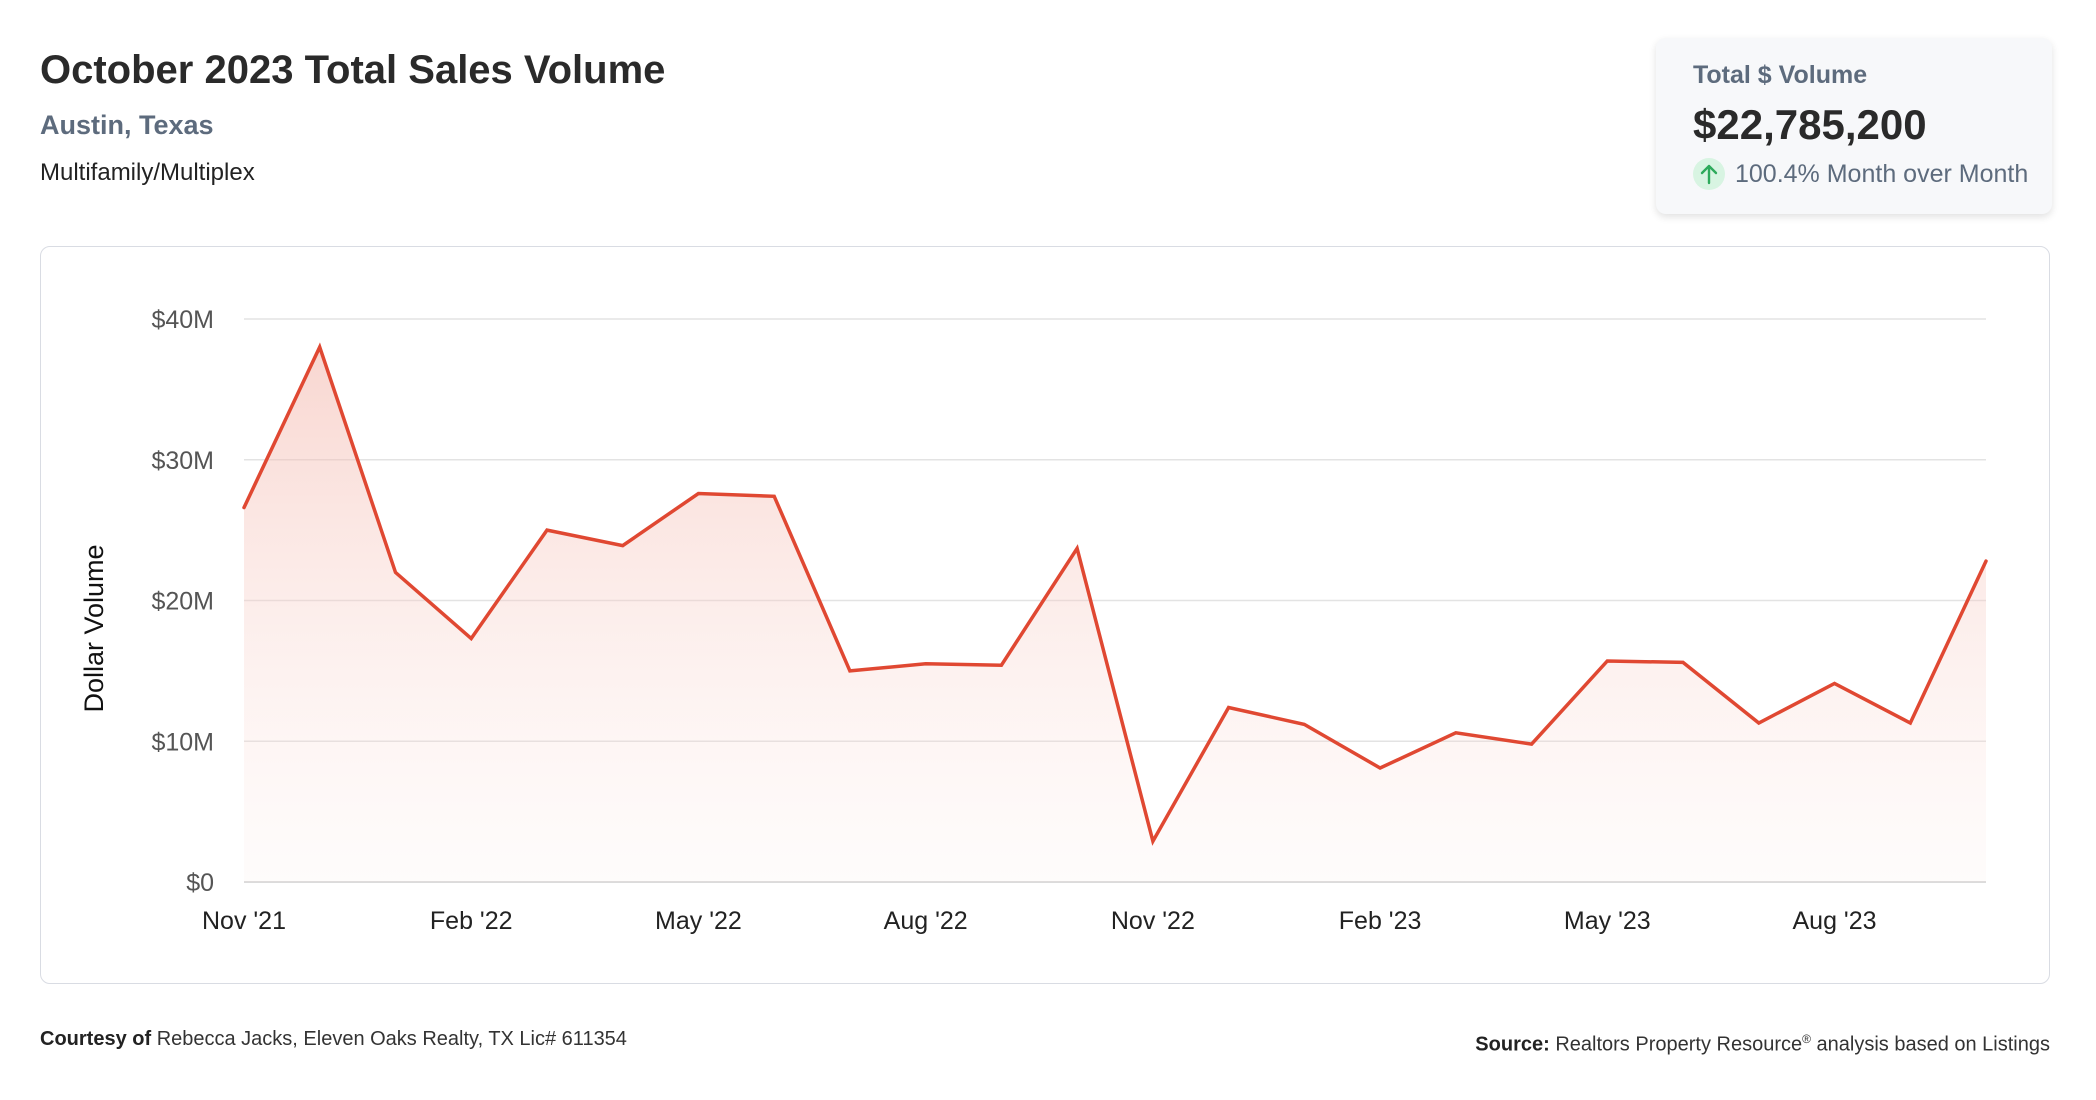 The width and height of the screenshot is (2096, 1100). What do you see at coordinates (1153, 921) in the screenshot?
I see `x-tick-label: Nov '22` at bounding box center [1153, 921].